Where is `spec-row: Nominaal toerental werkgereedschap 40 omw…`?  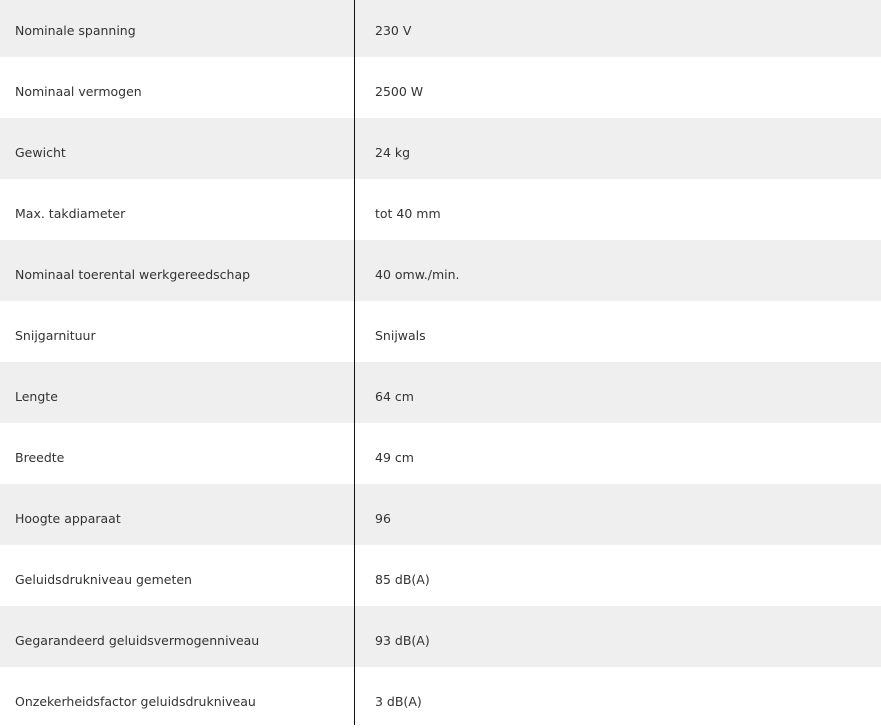
spec-row: Nominaal toerental werkgereedschap 40 omw… is located at coordinates (440, 270).